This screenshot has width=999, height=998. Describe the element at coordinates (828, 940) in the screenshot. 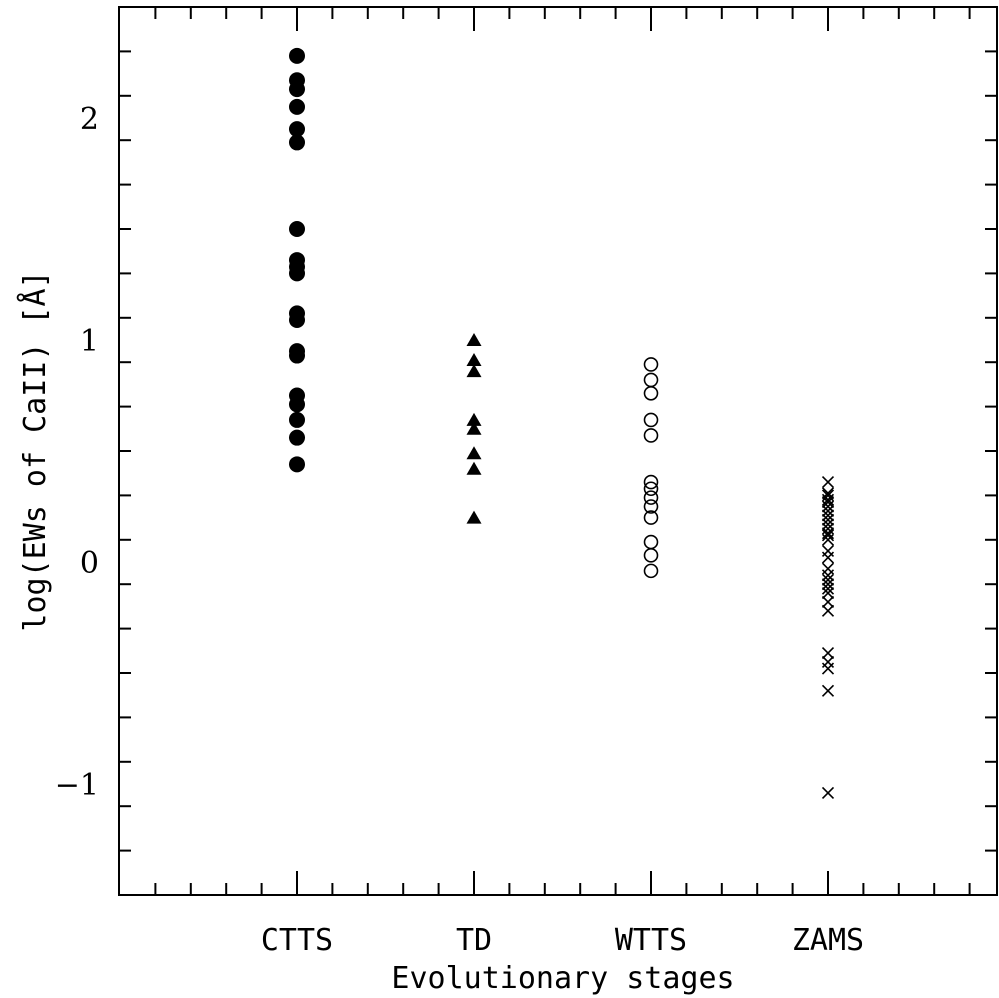

I see `x-category-label: ZAMS` at that location.